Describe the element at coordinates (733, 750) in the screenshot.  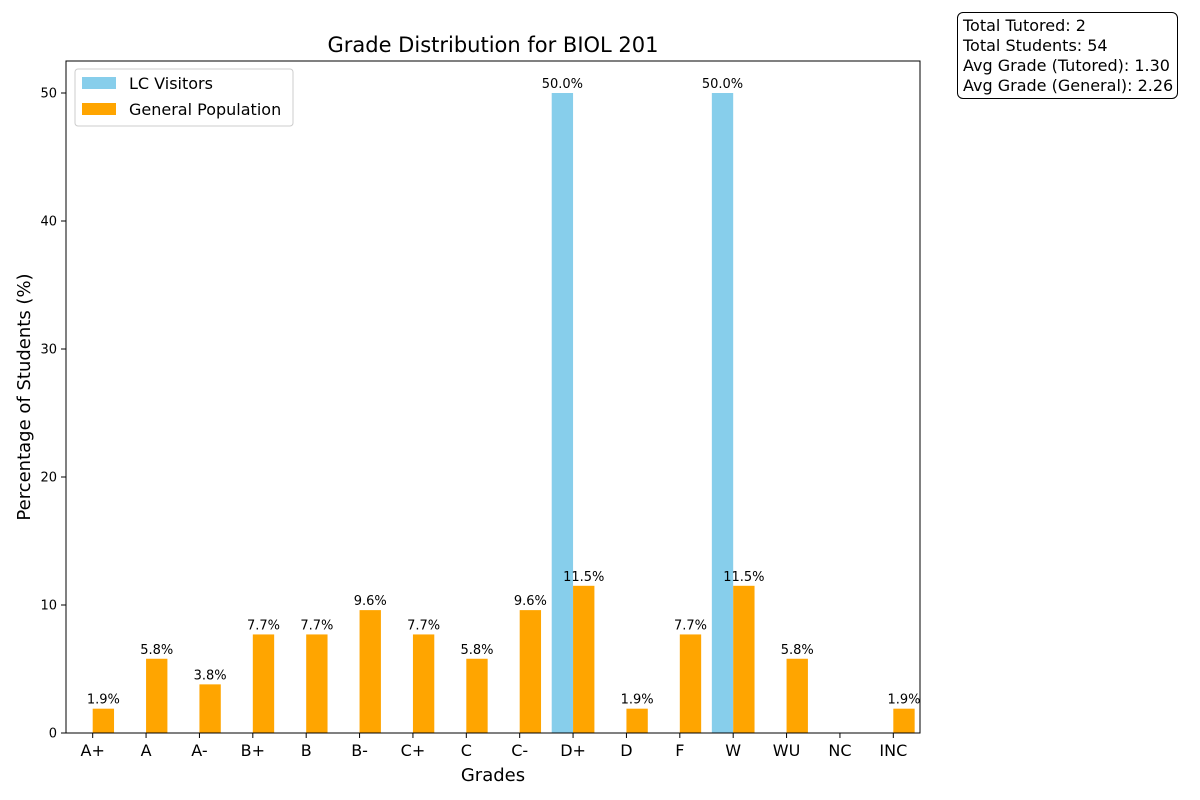
I see `x-tick-label-W: W` at that location.